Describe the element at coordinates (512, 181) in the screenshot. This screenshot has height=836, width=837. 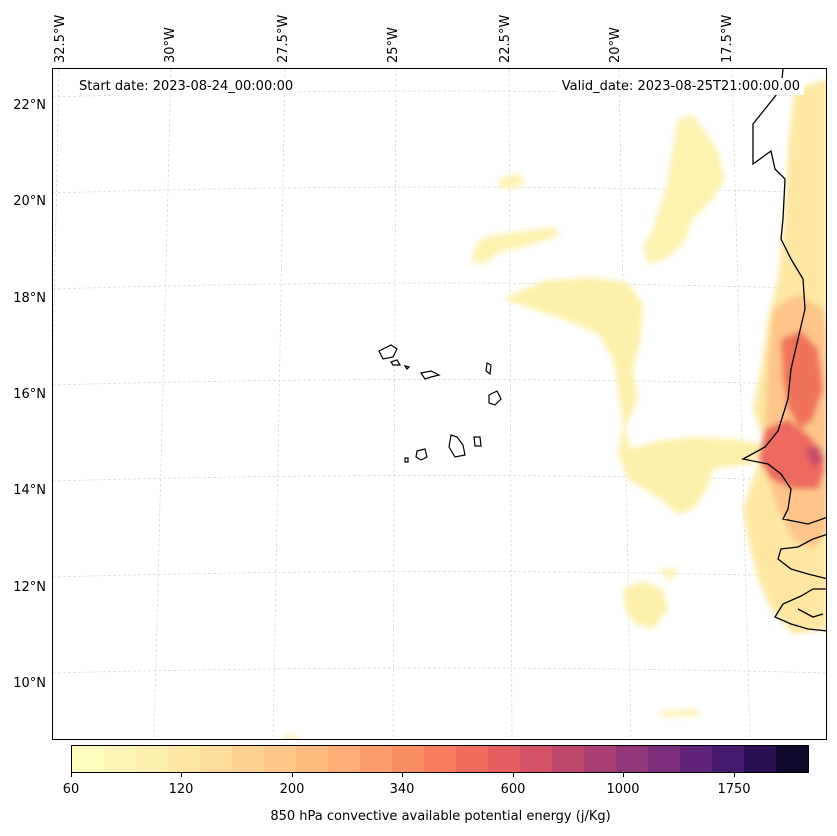
I see `cape-region-small-patch` at that location.